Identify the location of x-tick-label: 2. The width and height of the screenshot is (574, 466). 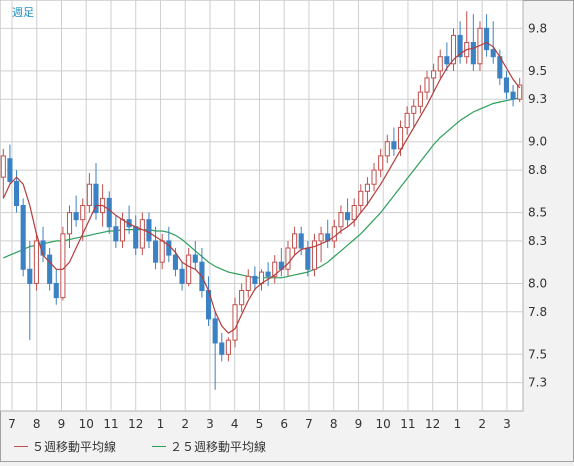
(185, 424).